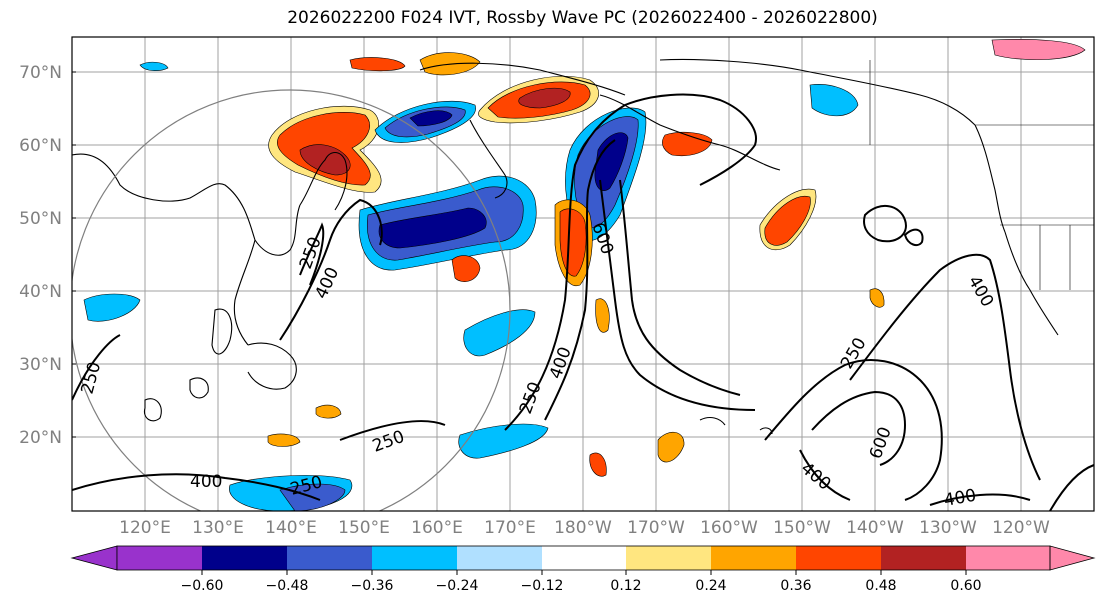 This screenshot has height=604, width=1105. I want to click on colorbar-tick-label: −0.12, so click(542, 586).